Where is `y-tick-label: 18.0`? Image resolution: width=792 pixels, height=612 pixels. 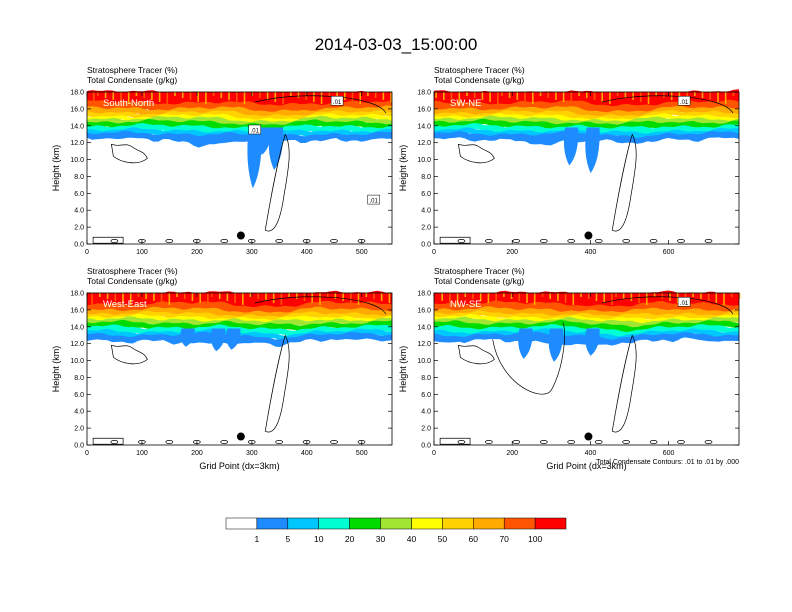 y-tick-label: 18.0 is located at coordinates (77, 294).